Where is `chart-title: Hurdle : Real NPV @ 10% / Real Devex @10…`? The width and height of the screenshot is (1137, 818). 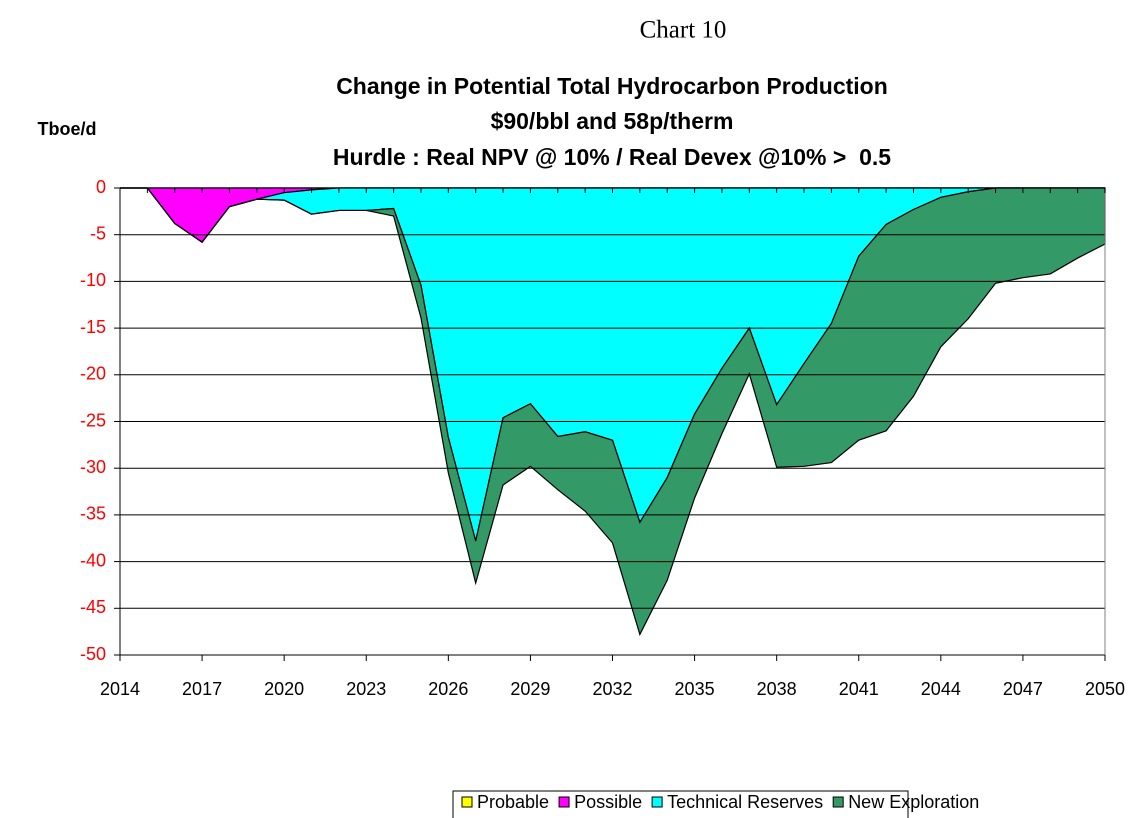
chart-title: Hurdle : Real NPV @ 10% / Real Devex @10… is located at coordinates (612, 157).